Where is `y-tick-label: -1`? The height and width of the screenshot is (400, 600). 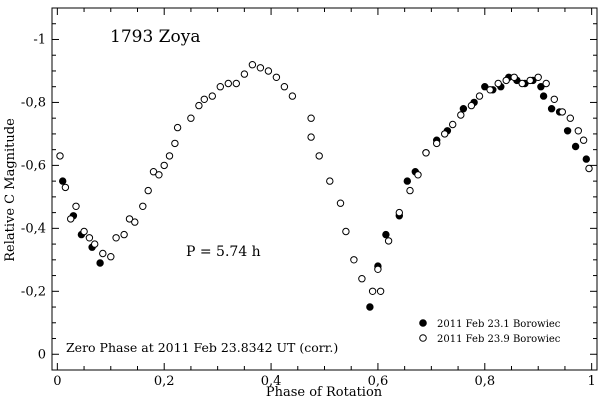 y-tick-label: -1 is located at coordinates (39, 39).